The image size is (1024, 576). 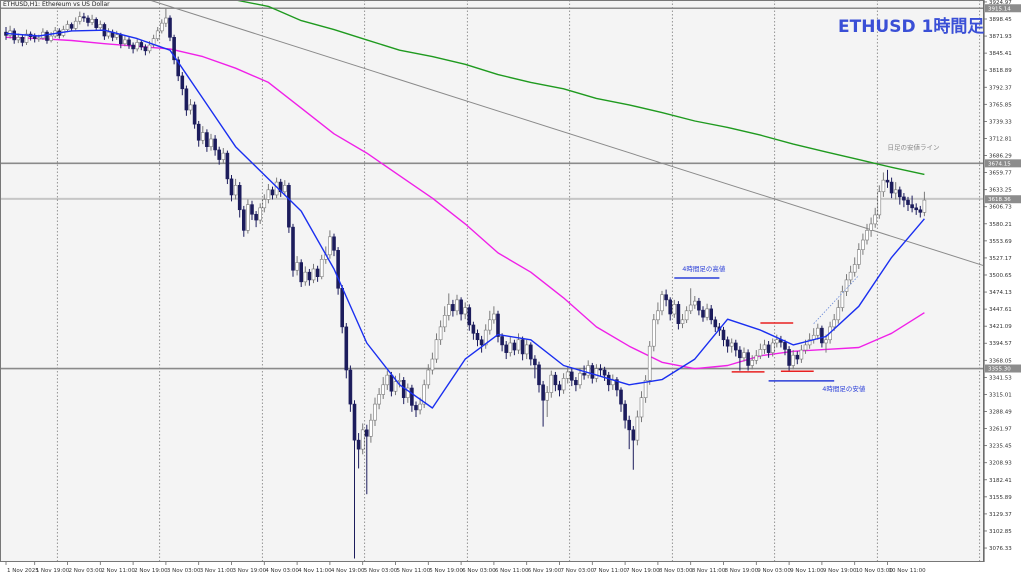 What do you see at coordinates (1000, 344) in the screenshot?
I see `y-axis-tick-label: 3394.57` at bounding box center [1000, 344].